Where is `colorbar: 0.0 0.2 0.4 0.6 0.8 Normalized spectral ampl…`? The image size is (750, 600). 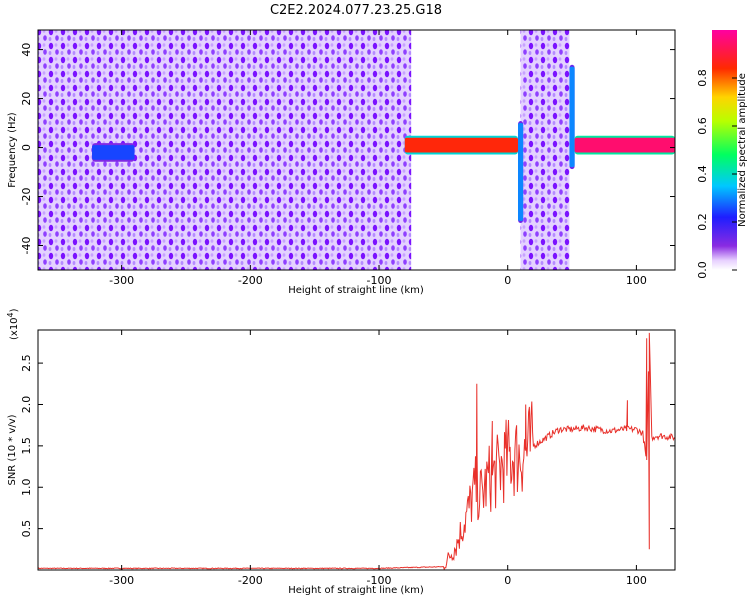
colorbar: 0.0 0.2 0.4 0.6 0.8 Normalized spectral ampl… is located at coordinates (722, 154).